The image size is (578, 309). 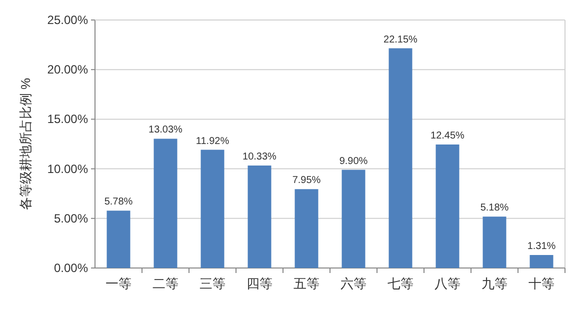 What do you see at coordinates (67, 69) in the screenshot?
I see `y-tick-label: 20.00%` at bounding box center [67, 69].